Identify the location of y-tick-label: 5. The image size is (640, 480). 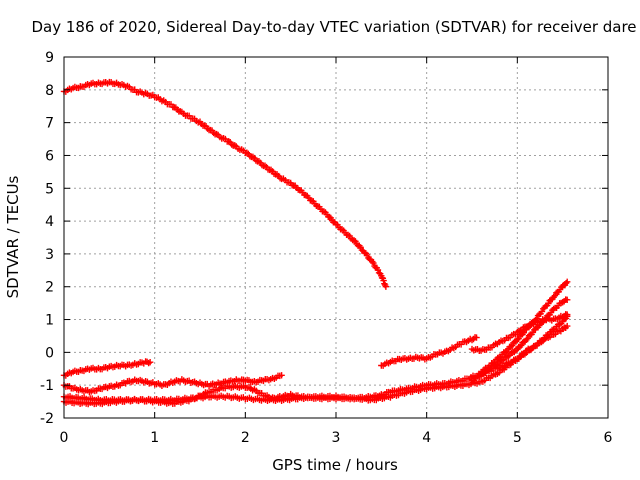
(49, 189).